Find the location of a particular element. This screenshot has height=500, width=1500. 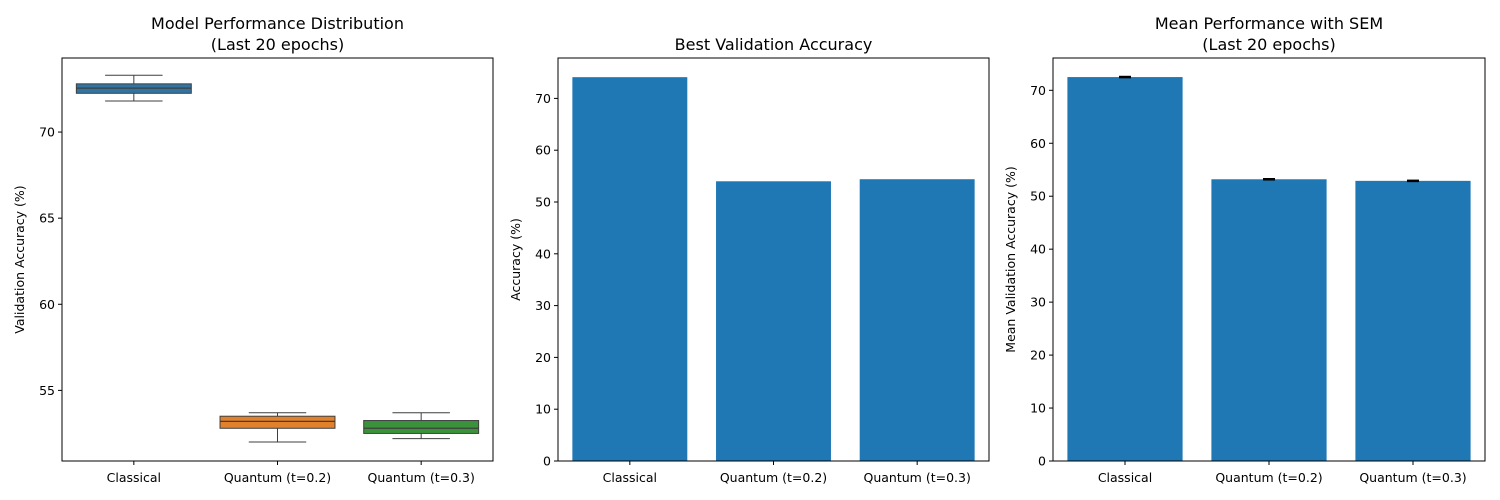

chart-title: Model Performance Distribution is located at coordinates (277, 23).